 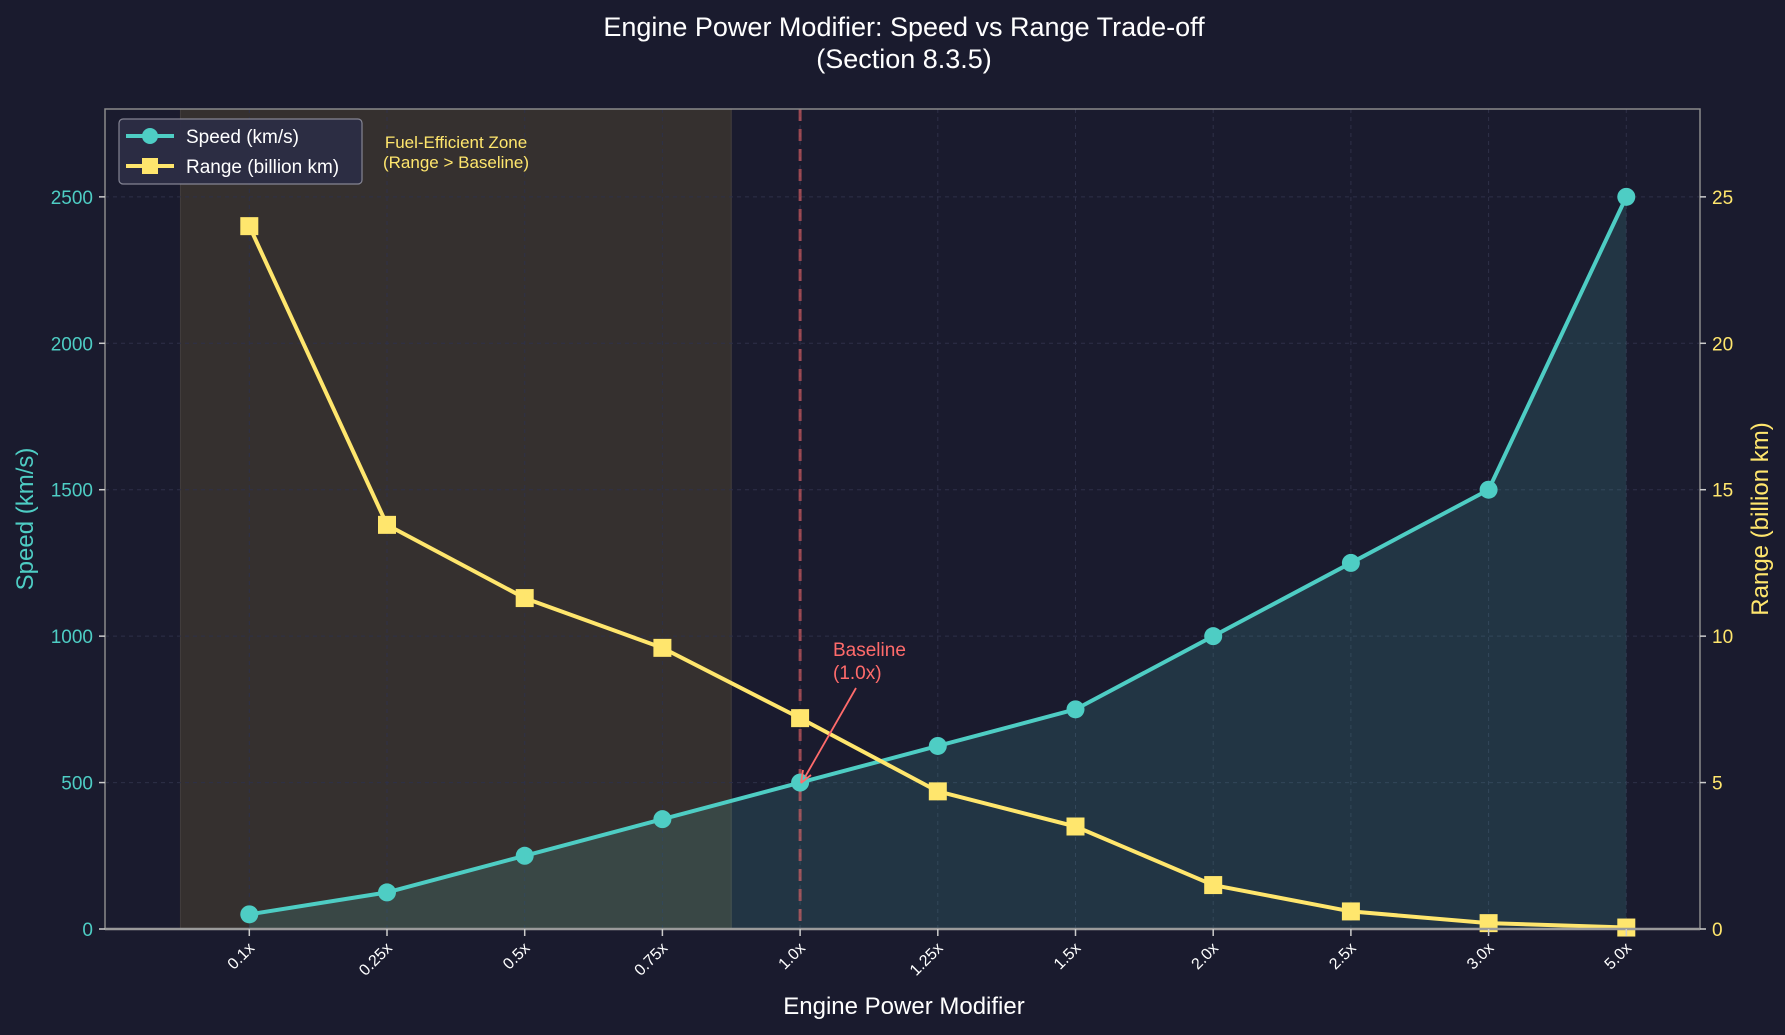 I want to click on y-right-tick-label: 5, so click(x=1717, y=784).